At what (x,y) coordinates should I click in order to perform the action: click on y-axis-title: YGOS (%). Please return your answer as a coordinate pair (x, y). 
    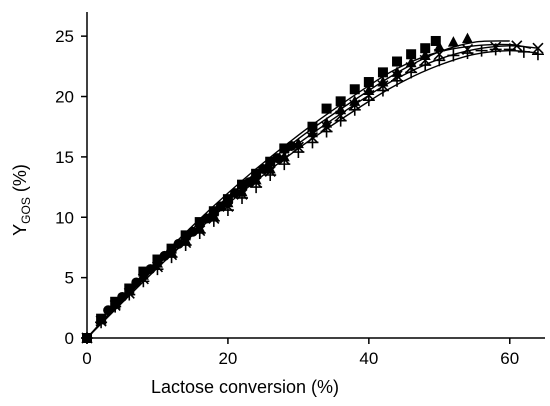
    Looking at the image, I should click on (21, 200).